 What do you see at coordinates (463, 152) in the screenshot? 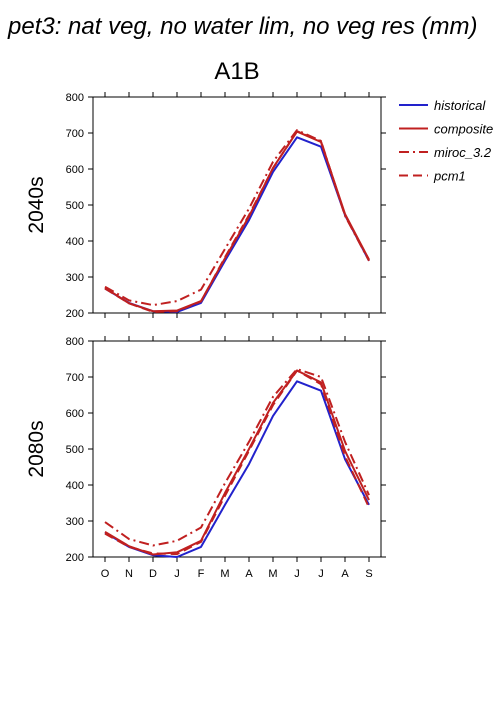
I see `legend-label: miroc_3.2` at bounding box center [463, 152].